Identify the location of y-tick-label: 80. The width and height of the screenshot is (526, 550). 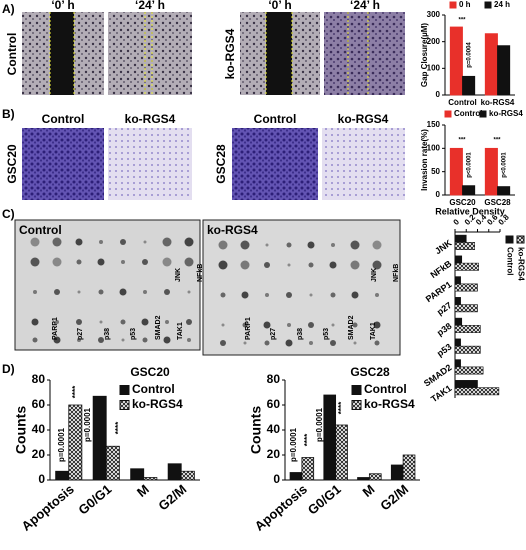
(274, 379).